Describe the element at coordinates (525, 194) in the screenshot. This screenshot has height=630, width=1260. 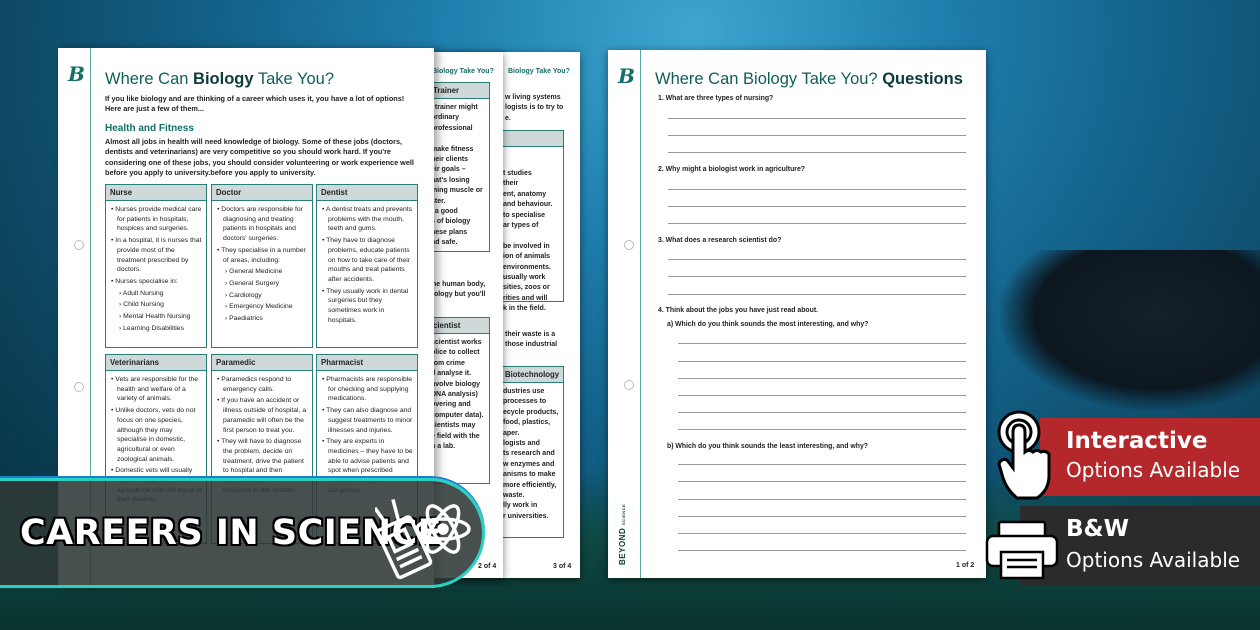
I see `text-line: ent, anatomy` at that location.